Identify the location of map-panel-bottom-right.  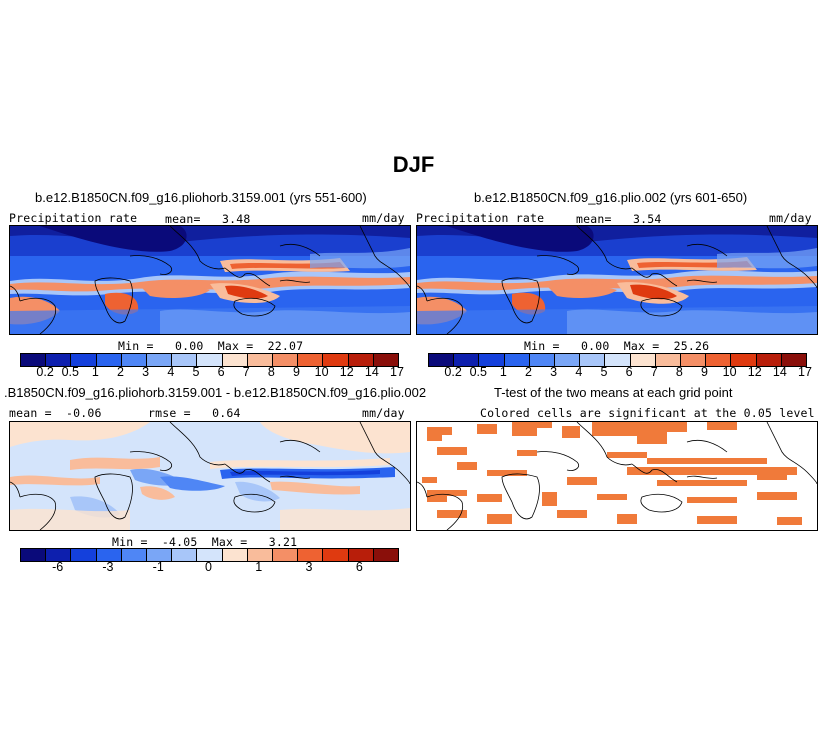
(617, 476).